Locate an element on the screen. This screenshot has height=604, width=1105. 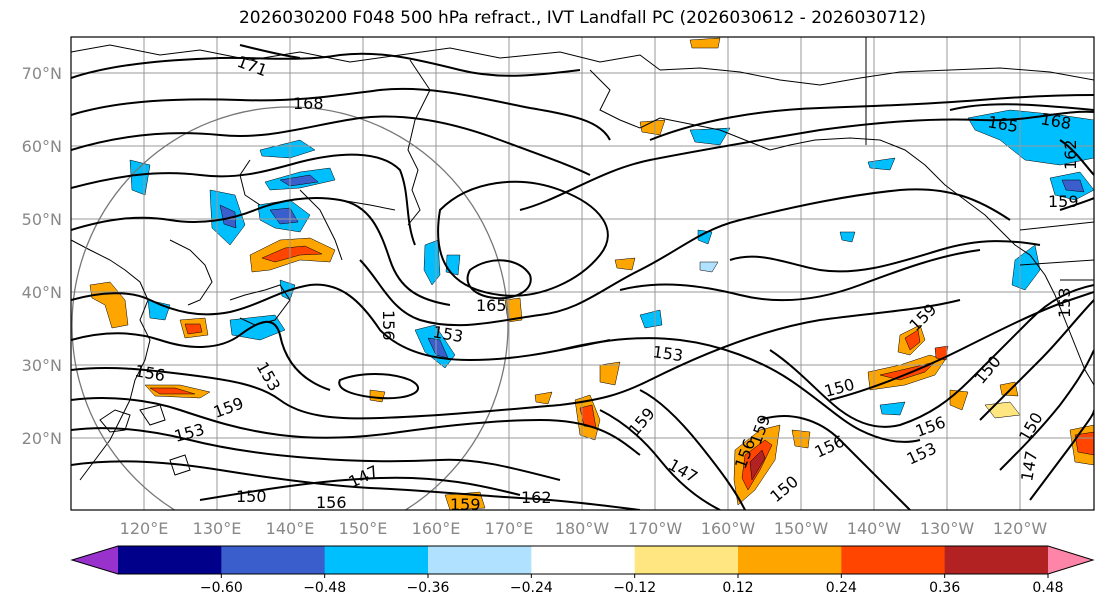
colorbar-tick-label: 0.36 is located at coordinates (944, 588).